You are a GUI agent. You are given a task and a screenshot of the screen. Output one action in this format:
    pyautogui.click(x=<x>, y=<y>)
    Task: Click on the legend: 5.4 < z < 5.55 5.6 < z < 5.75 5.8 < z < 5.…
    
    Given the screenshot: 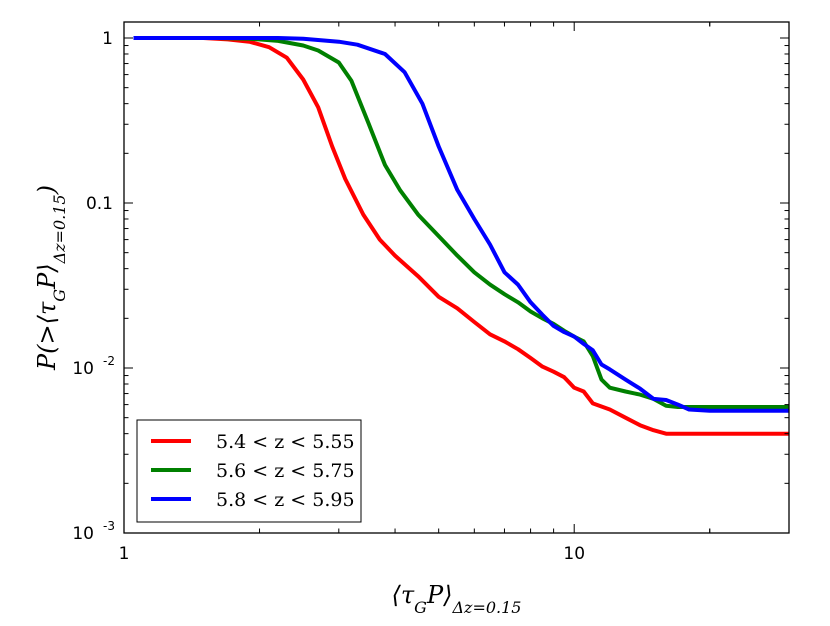 What is the action you would take?
    pyautogui.click(x=249, y=471)
    